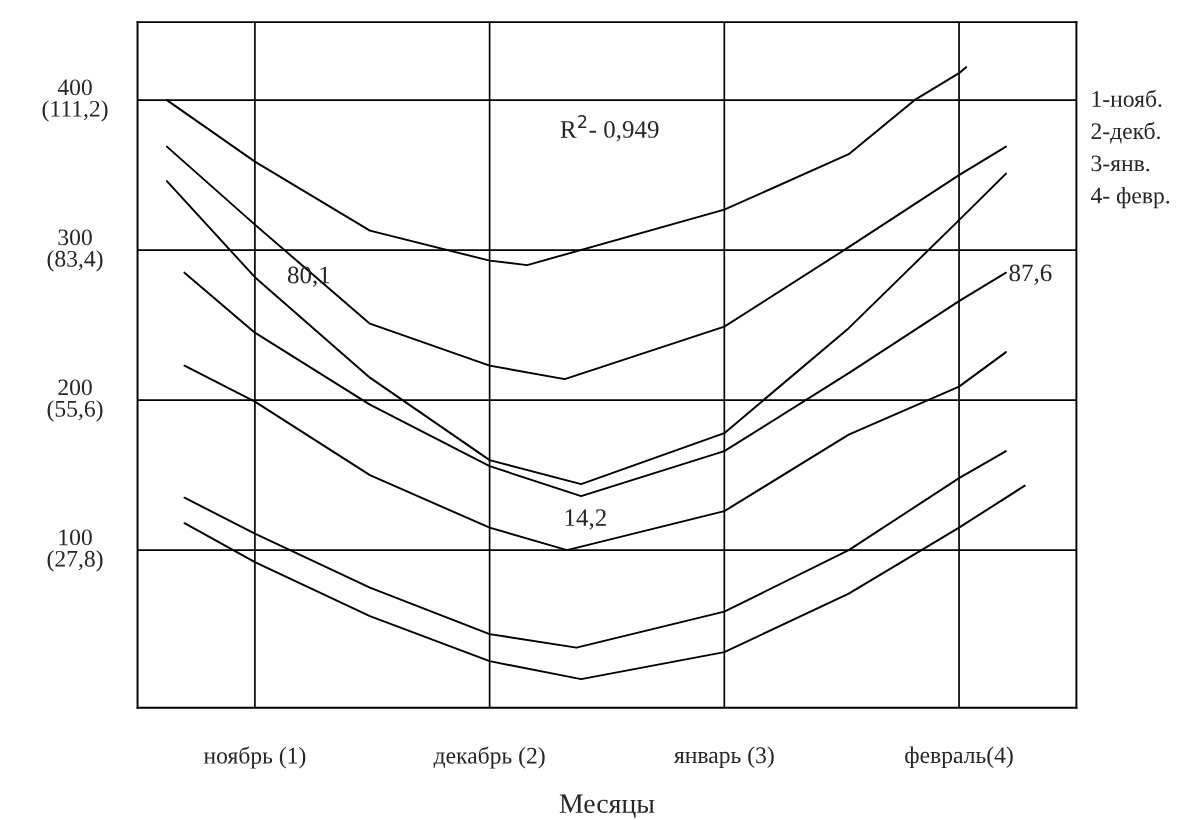  I want to click on x-tick-label: февраль(4), so click(959, 757).